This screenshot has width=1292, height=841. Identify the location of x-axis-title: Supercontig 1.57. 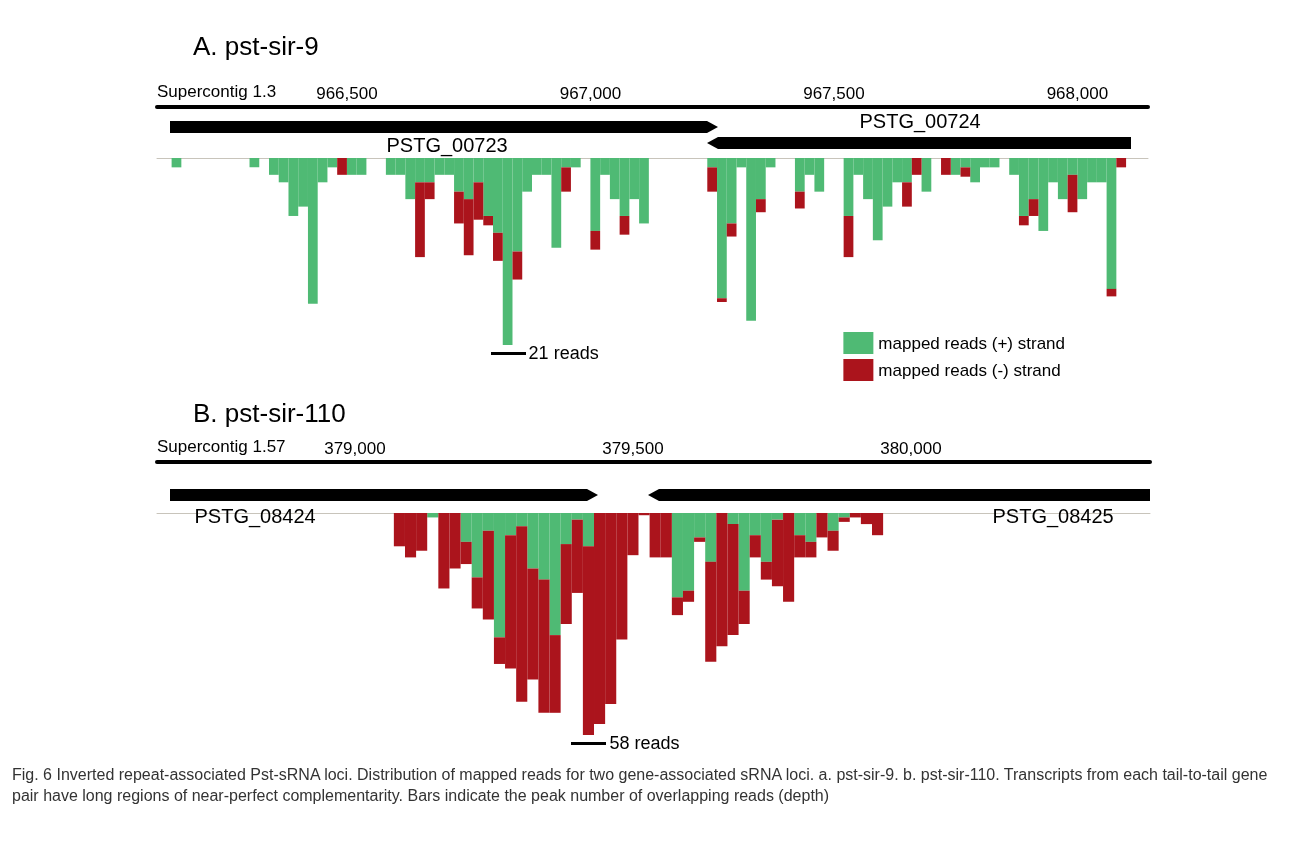
(221, 446).